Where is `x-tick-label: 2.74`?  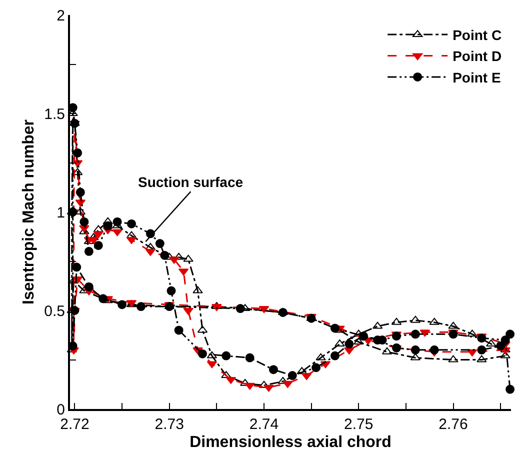
x-tick-label: 2.74 is located at coordinates (264, 424).